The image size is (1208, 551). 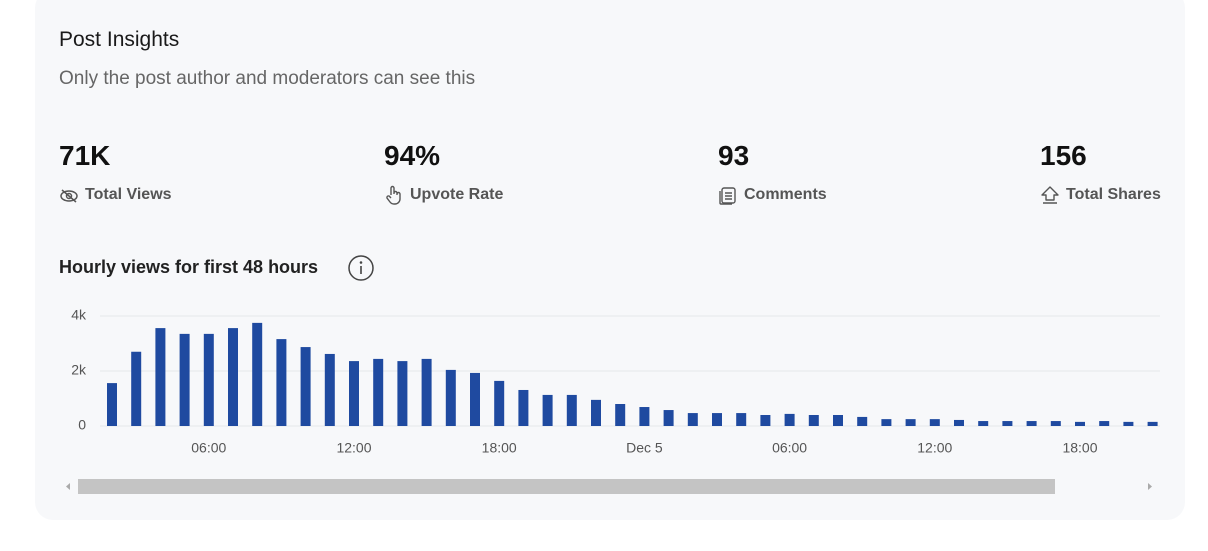 What do you see at coordinates (128, 194) in the screenshot?
I see `label: Total Views` at bounding box center [128, 194].